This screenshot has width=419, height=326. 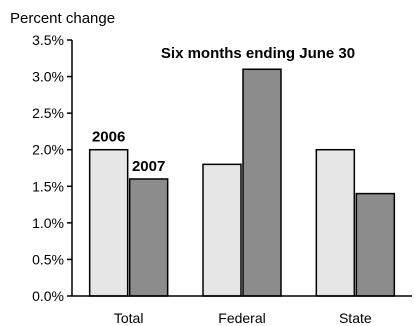 I want to click on y-tick-label: 2.5%, so click(x=48, y=113).